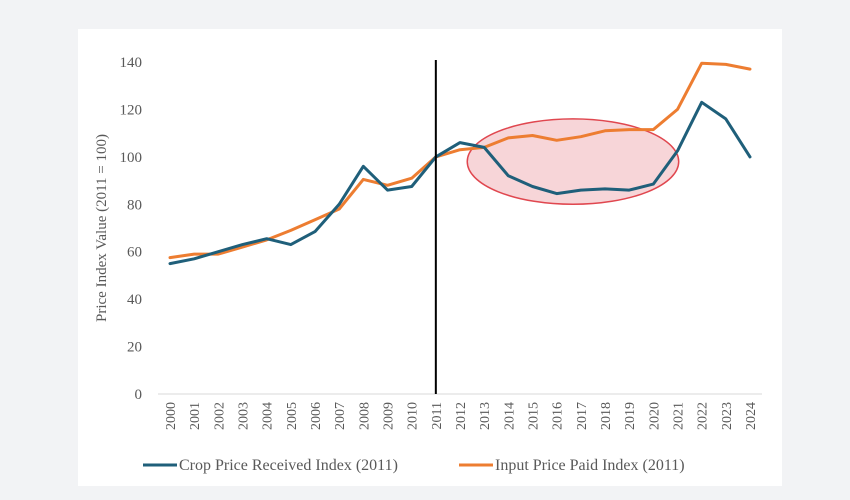  I want to click on x-tick-label: 2005, so click(292, 416).